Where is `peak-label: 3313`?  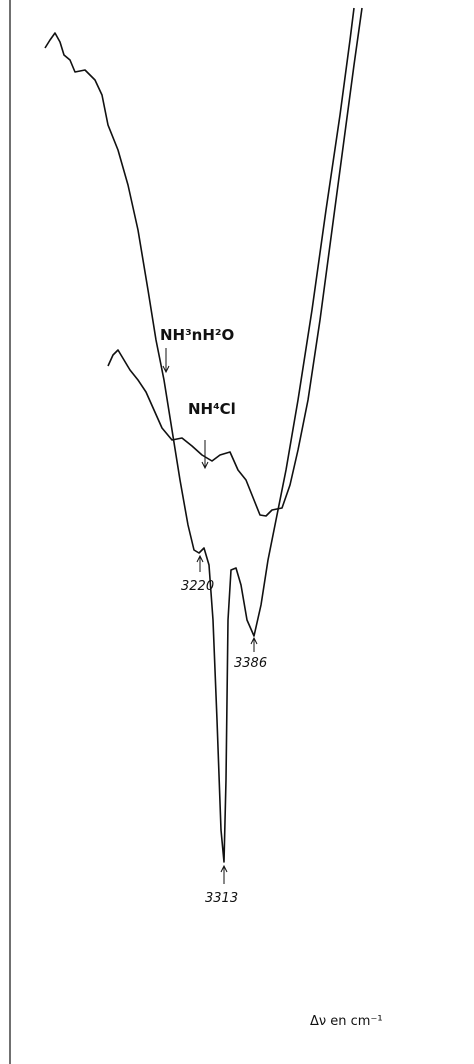
peak-label: 3313 is located at coordinates (221, 898).